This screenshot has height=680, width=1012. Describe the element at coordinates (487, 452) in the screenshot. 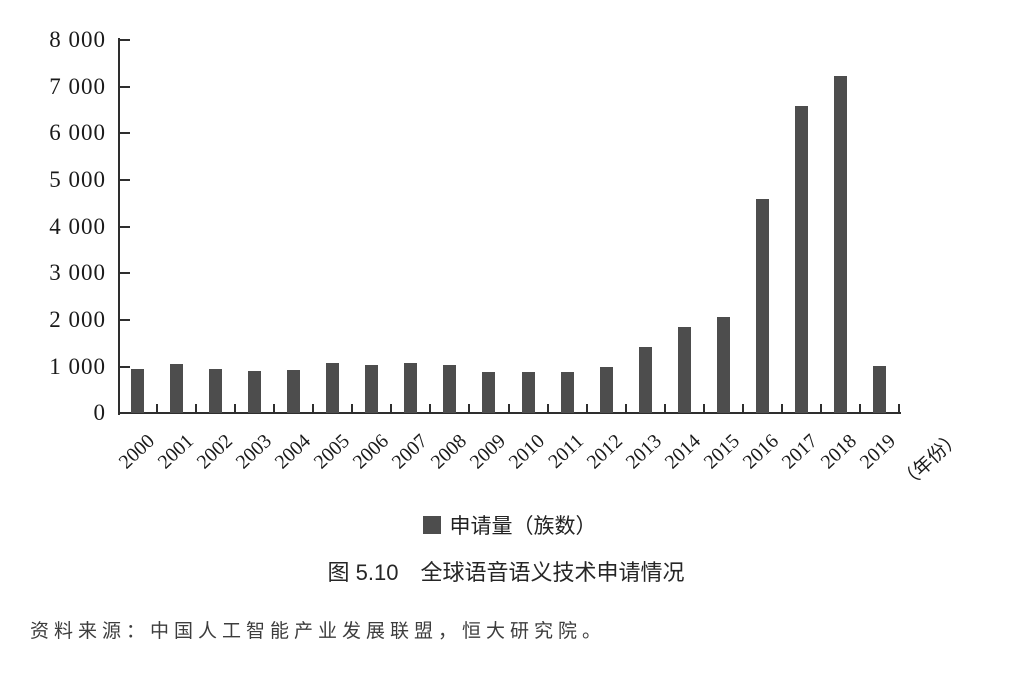

I see `x-tick-label: 2009` at that location.